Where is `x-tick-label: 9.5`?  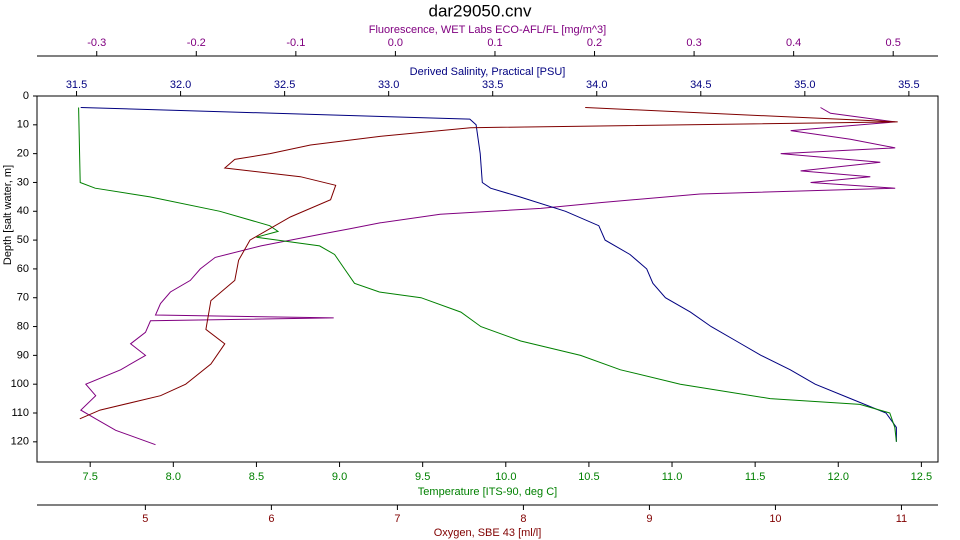
x-tick-label: 9.5 is located at coordinates (422, 477).